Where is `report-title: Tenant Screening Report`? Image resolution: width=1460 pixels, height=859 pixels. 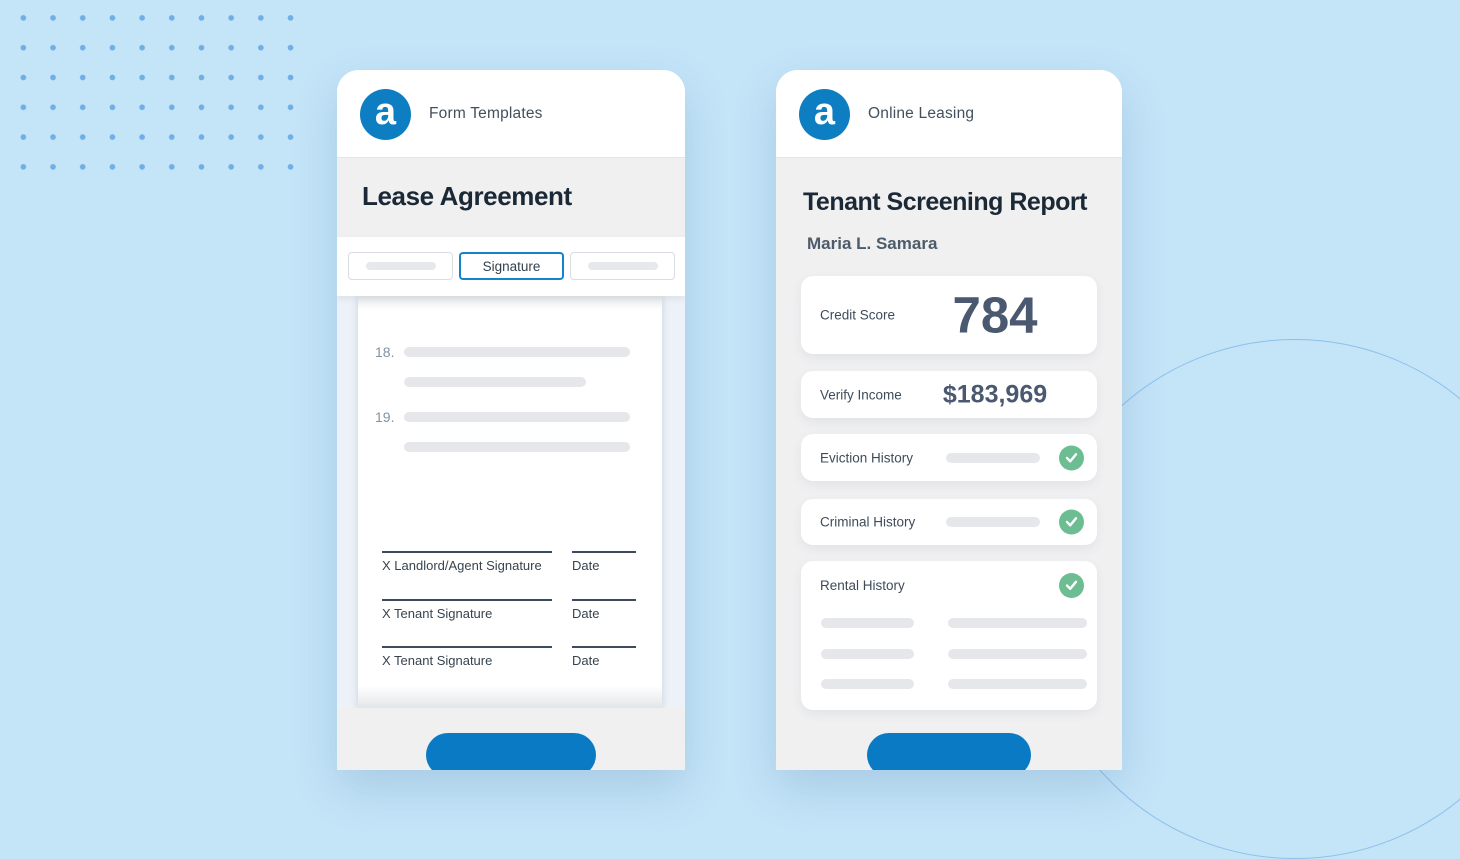 report-title: Tenant Screening Report is located at coordinates (945, 202).